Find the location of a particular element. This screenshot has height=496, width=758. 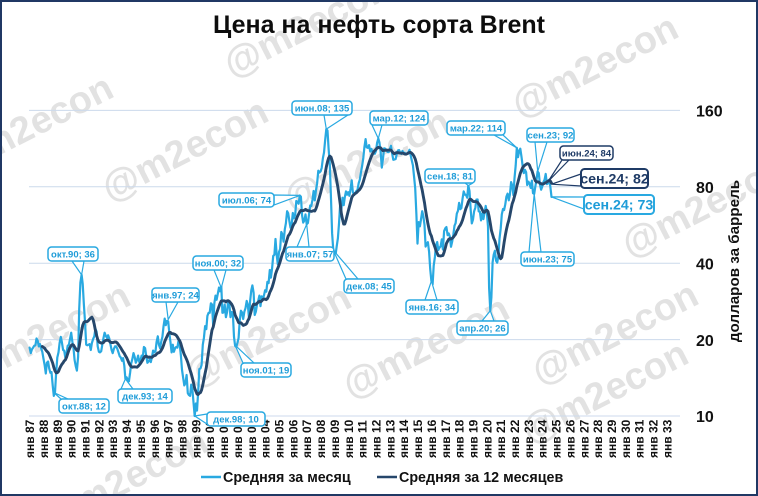

svg-text: янв 98 is located at coordinates (183, 438).